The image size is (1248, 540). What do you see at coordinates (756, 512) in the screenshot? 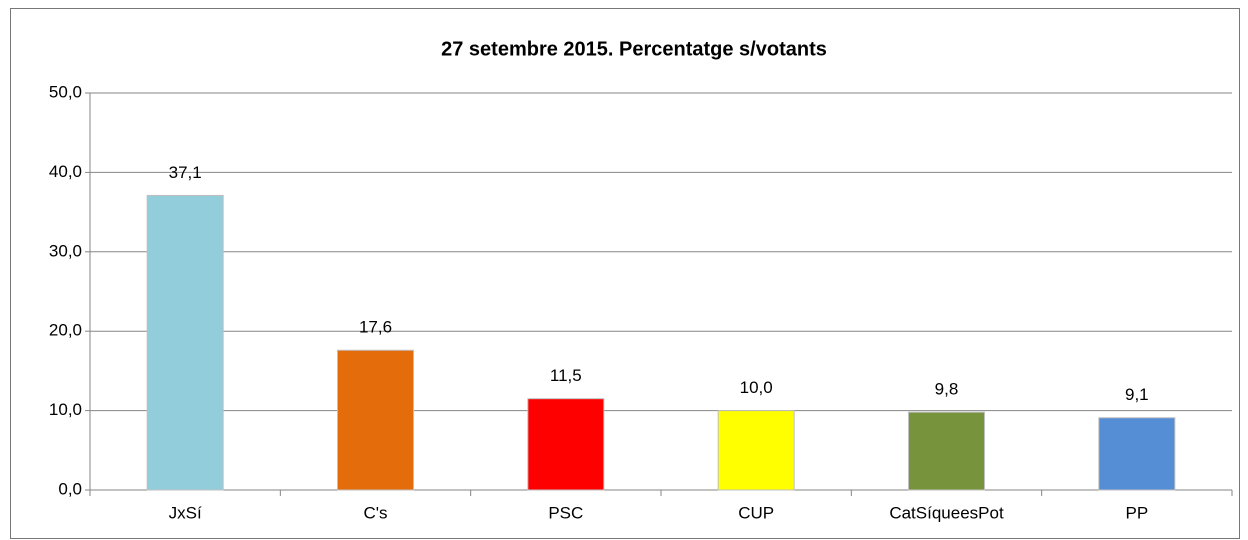
I see `x-tick-label: CUP` at bounding box center [756, 512].